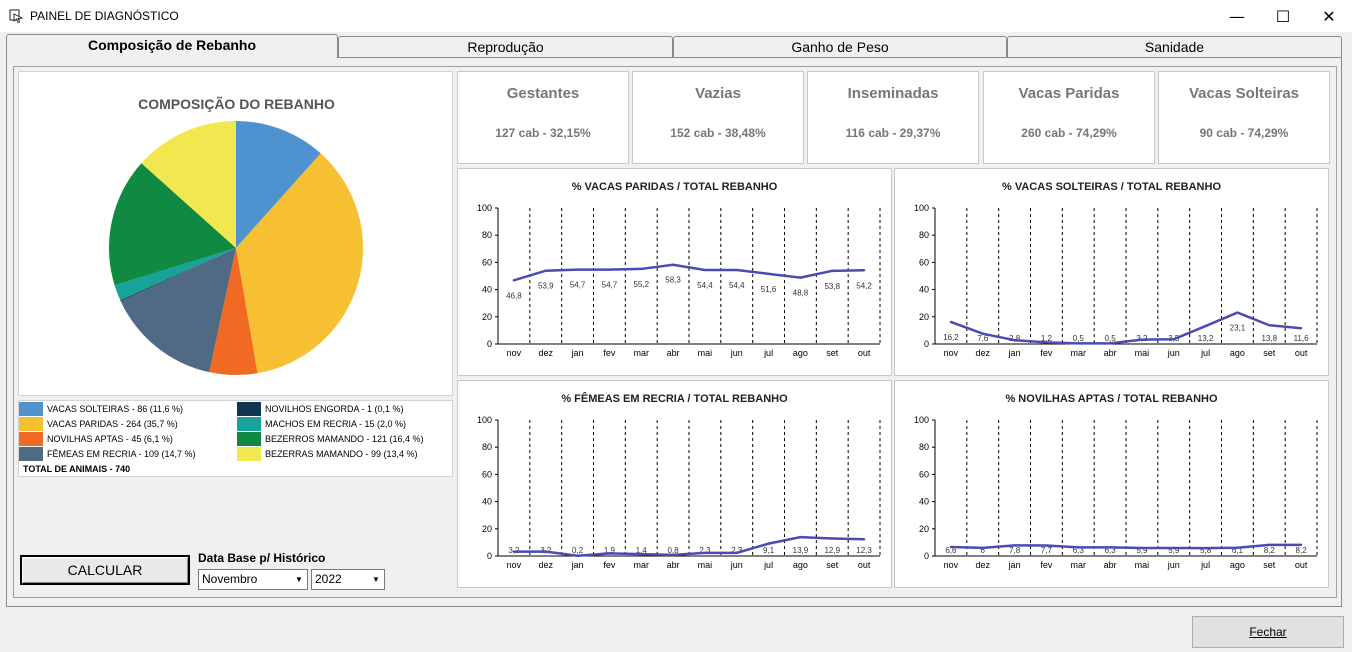  I want to click on data-label: 54,2, so click(864, 285).